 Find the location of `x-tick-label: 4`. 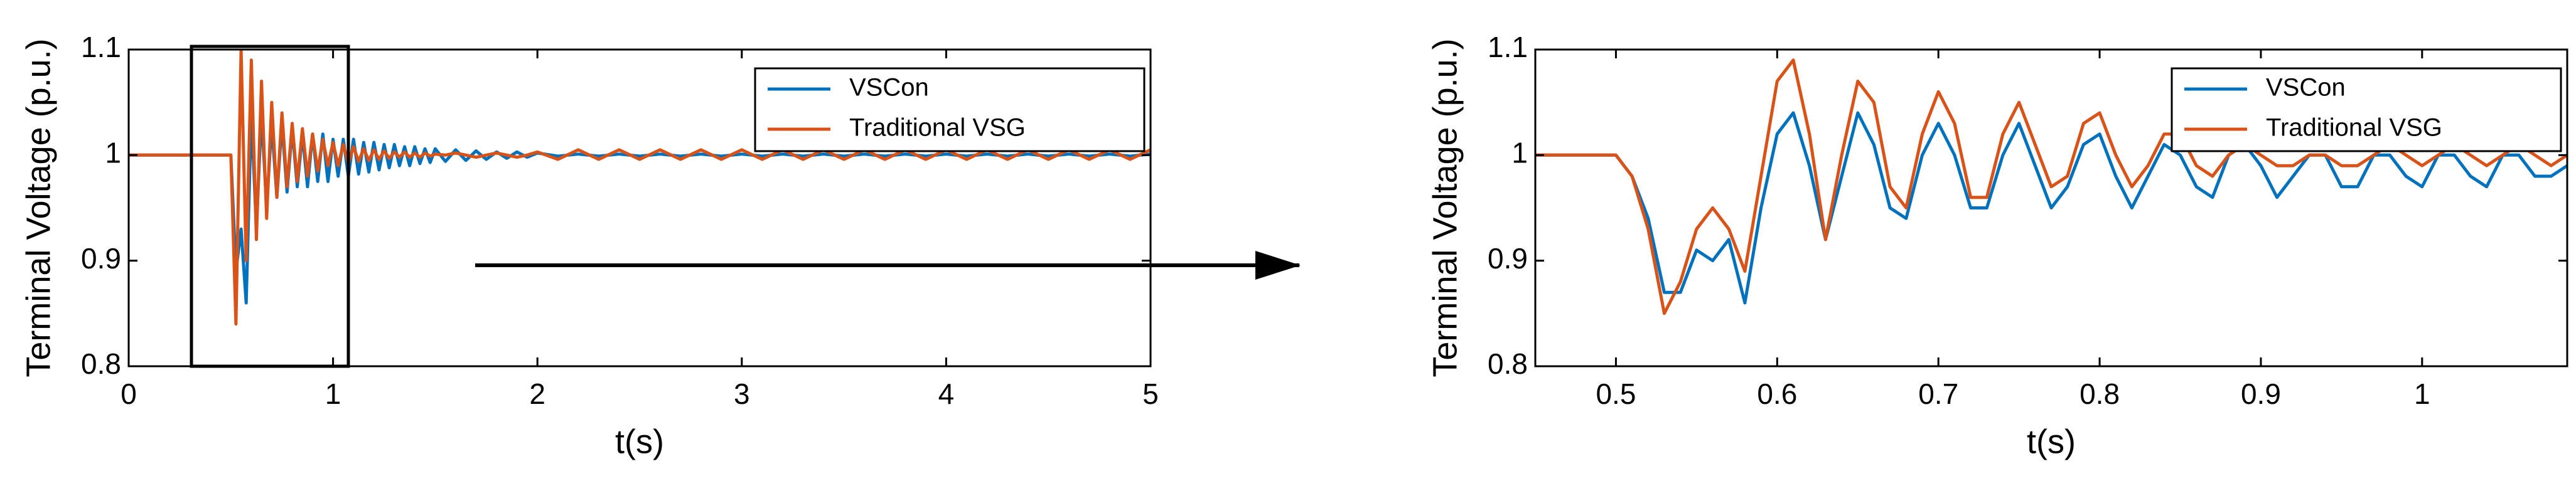

x-tick-label: 4 is located at coordinates (946, 394).